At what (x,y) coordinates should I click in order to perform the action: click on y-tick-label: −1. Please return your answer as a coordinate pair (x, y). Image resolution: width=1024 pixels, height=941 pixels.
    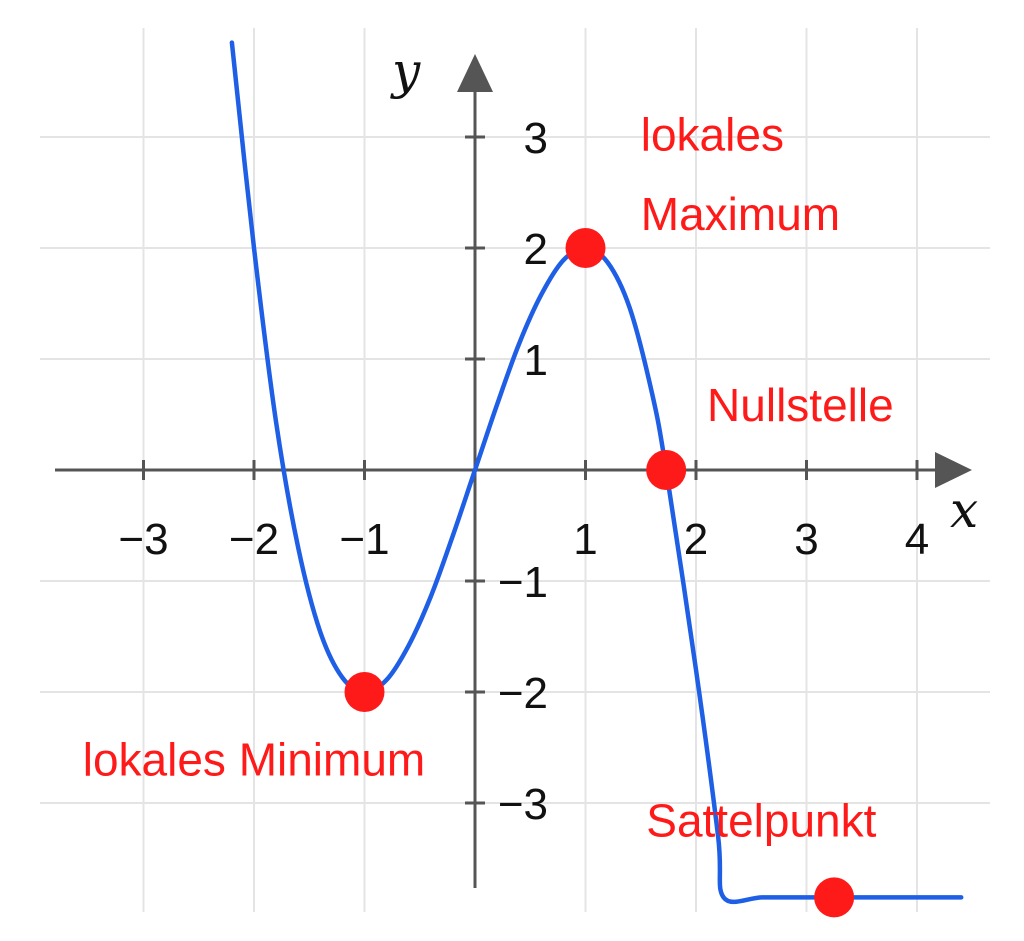
    Looking at the image, I should click on (523, 582).